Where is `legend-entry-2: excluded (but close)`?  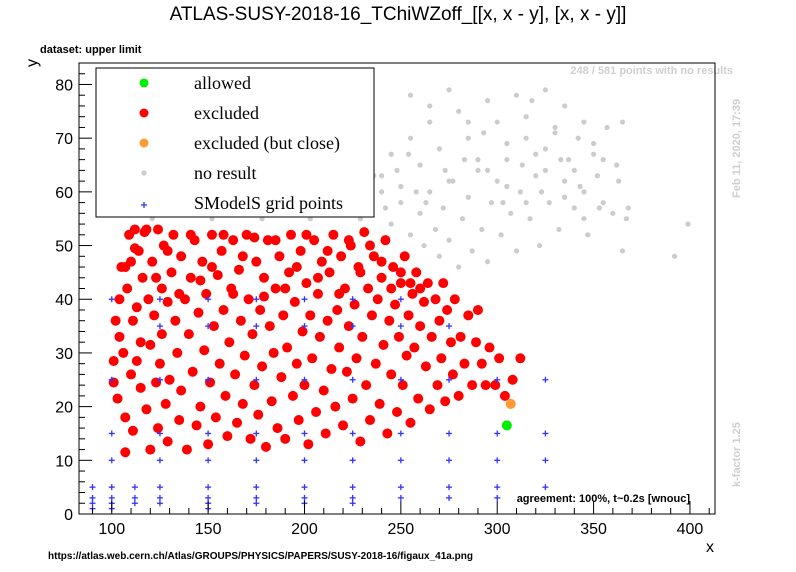 legend-entry-2: excluded (but close) is located at coordinates (239, 143).